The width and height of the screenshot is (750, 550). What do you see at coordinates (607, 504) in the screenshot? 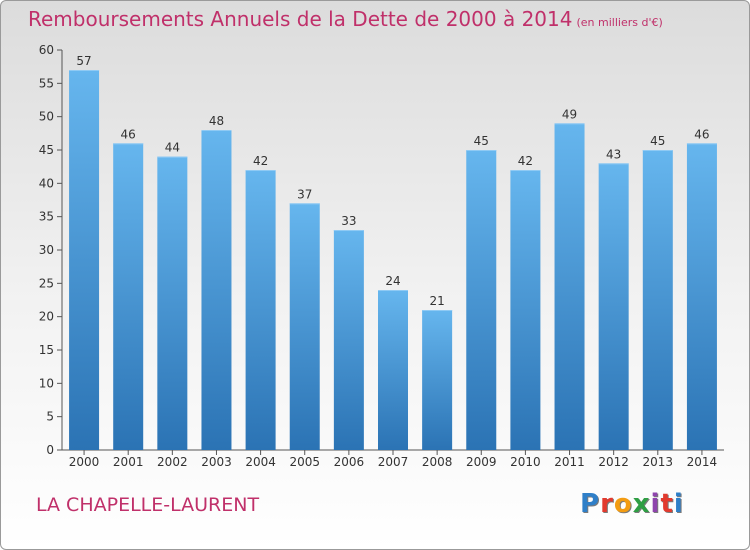
I see `logo-letter: r` at bounding box center [607, 504].